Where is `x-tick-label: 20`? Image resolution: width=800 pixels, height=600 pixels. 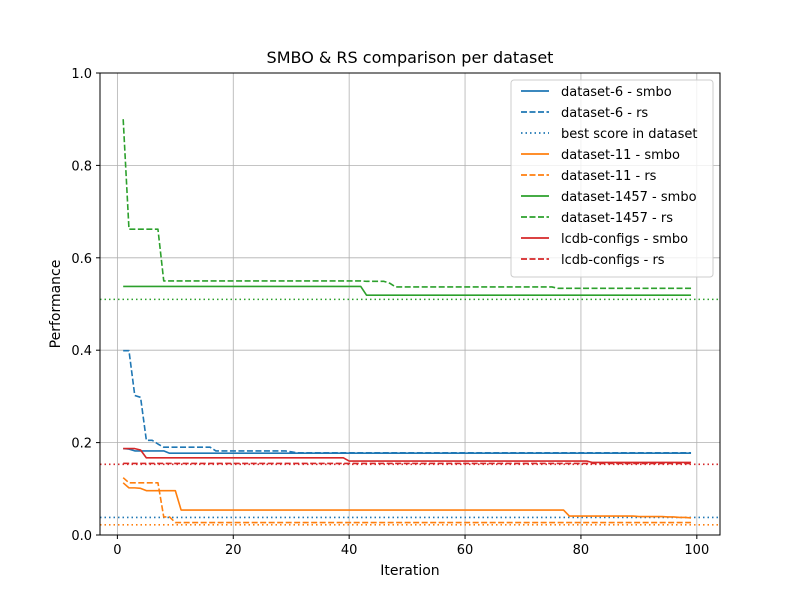 x-tick-label: 20 is located at coordinates (233, 550).